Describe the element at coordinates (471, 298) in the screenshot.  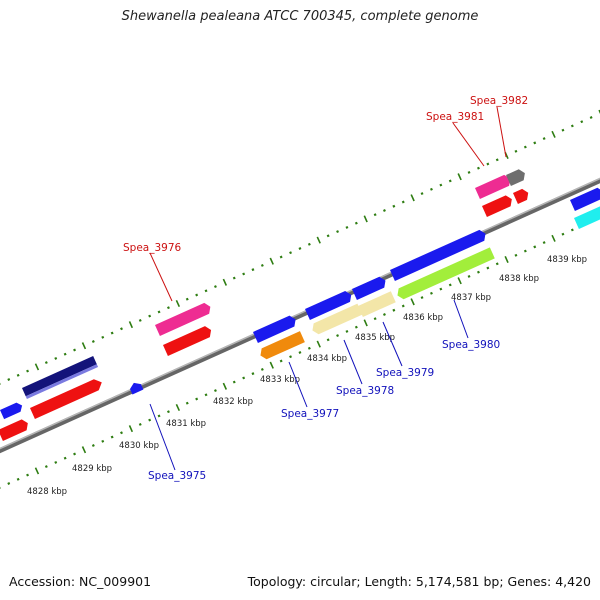
I see `scale-label: 4837 kbp` at that location.